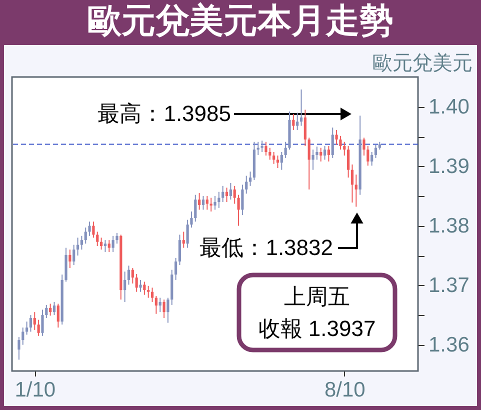  I want to click on y-axis-title: 歐元兌美元, so click(422, 63).